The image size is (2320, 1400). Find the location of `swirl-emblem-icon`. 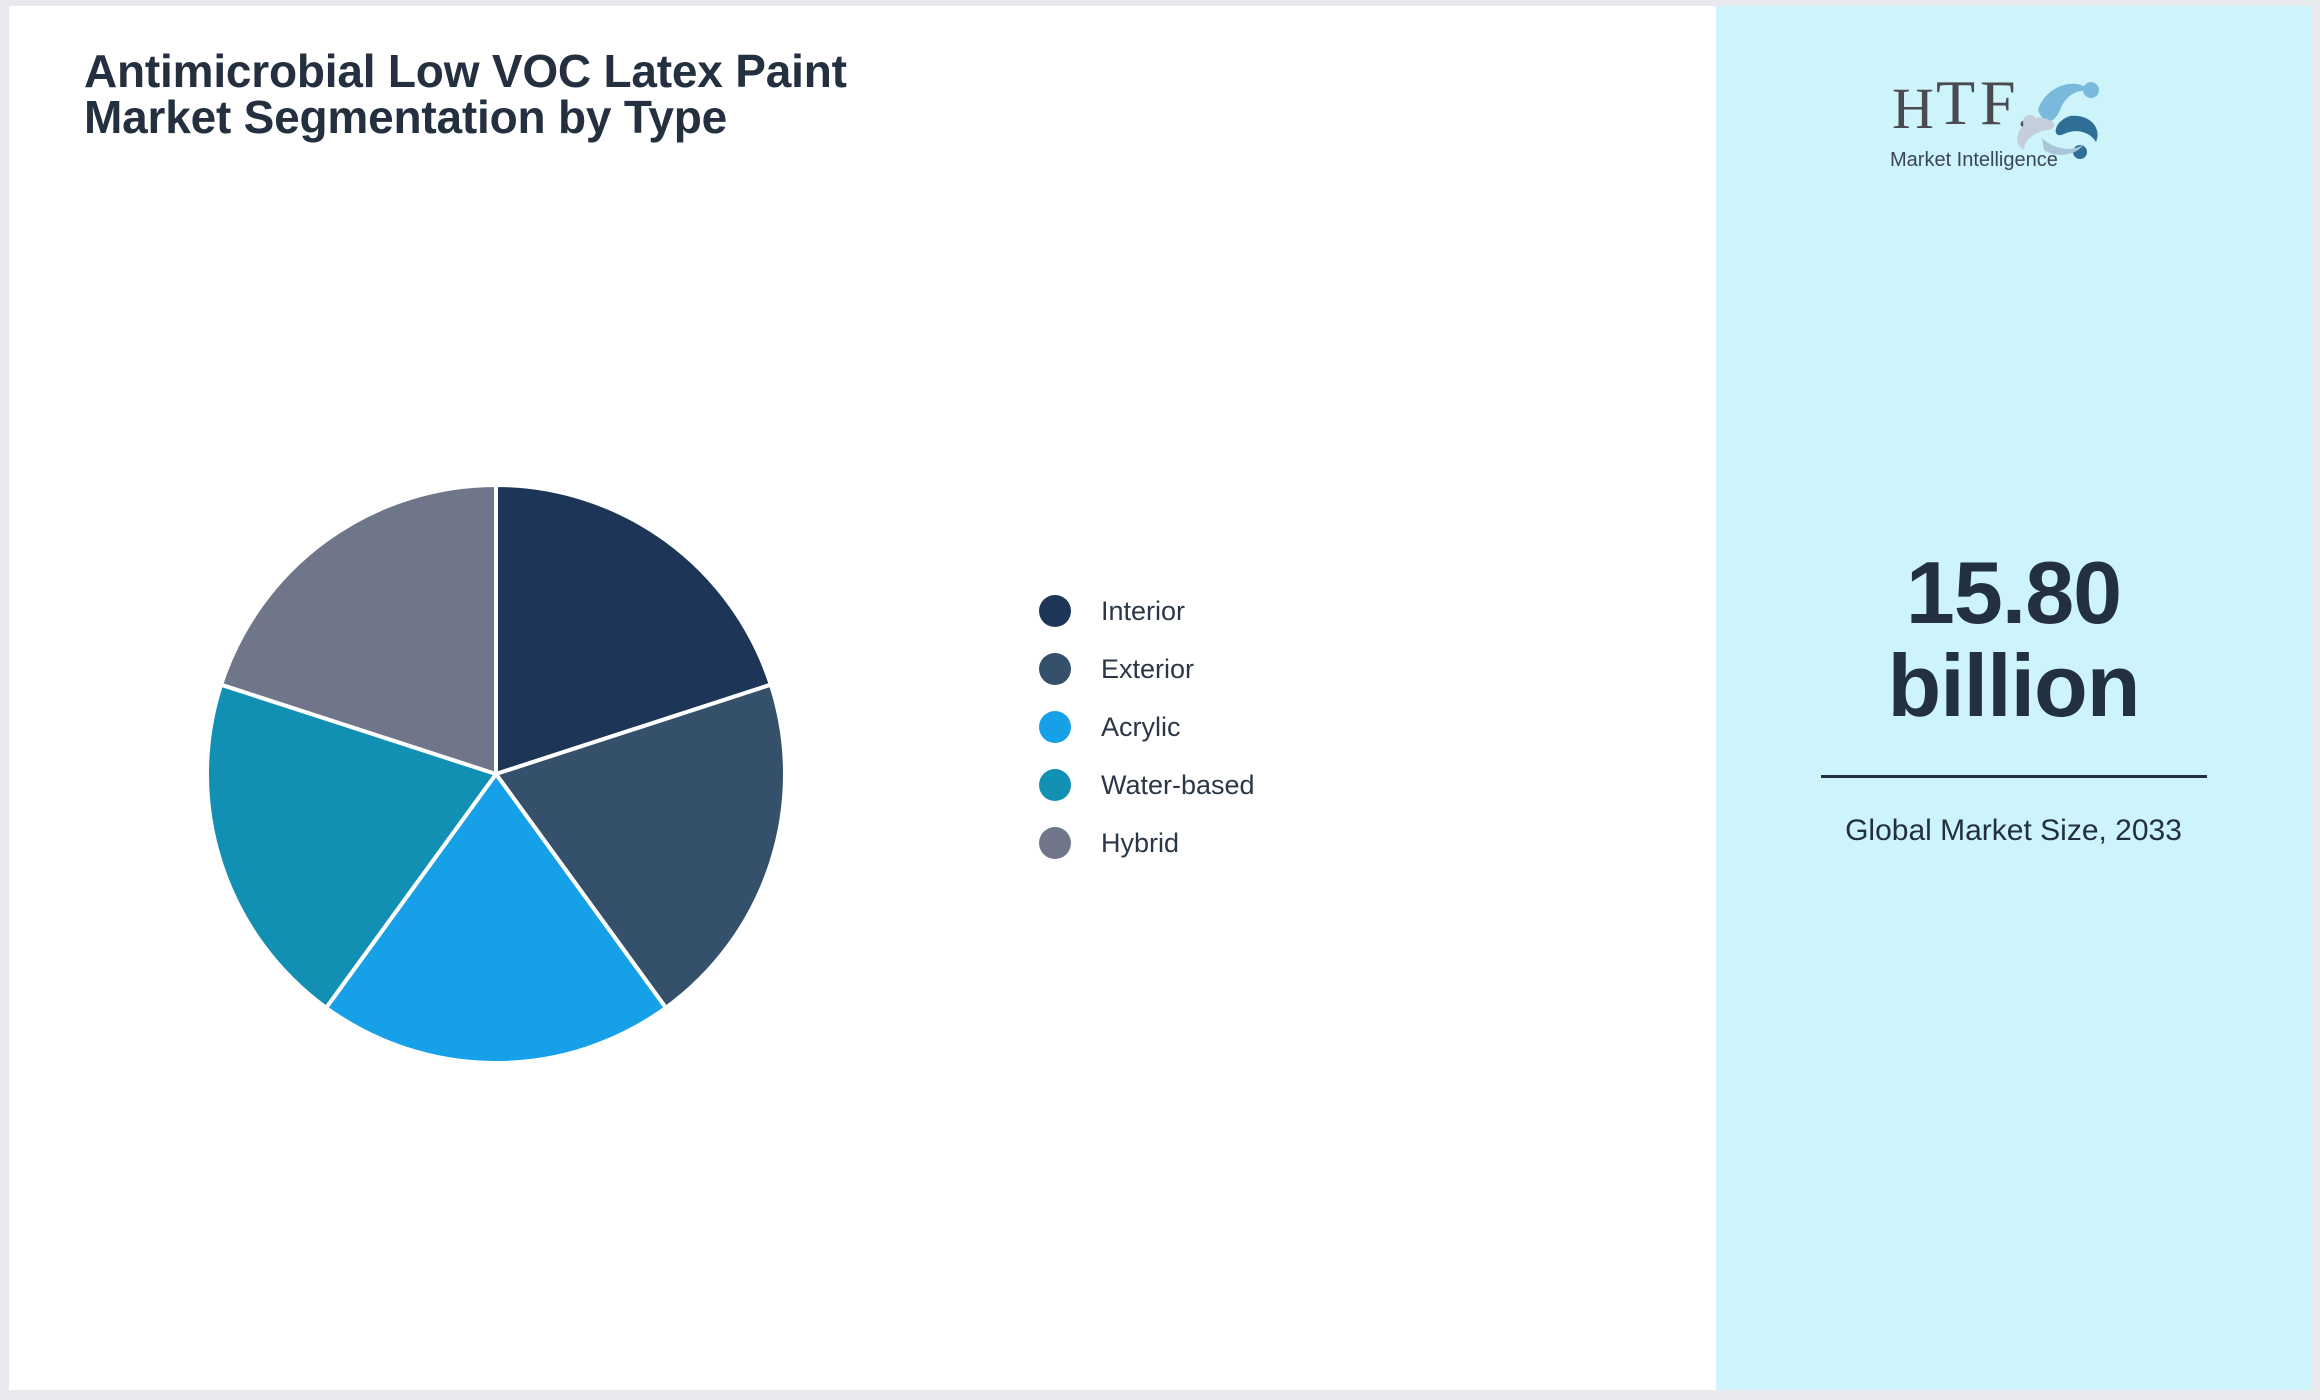

swirl-emblem-icon is located at coordinates (2057, 120).